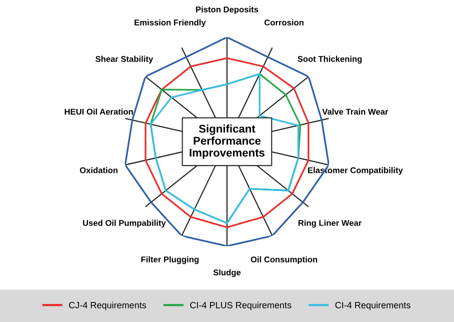 Image resolution: width=454 pixels, height=322 pixels. I want to click on spoke-label: Piston Deposits, so click(227, 10).